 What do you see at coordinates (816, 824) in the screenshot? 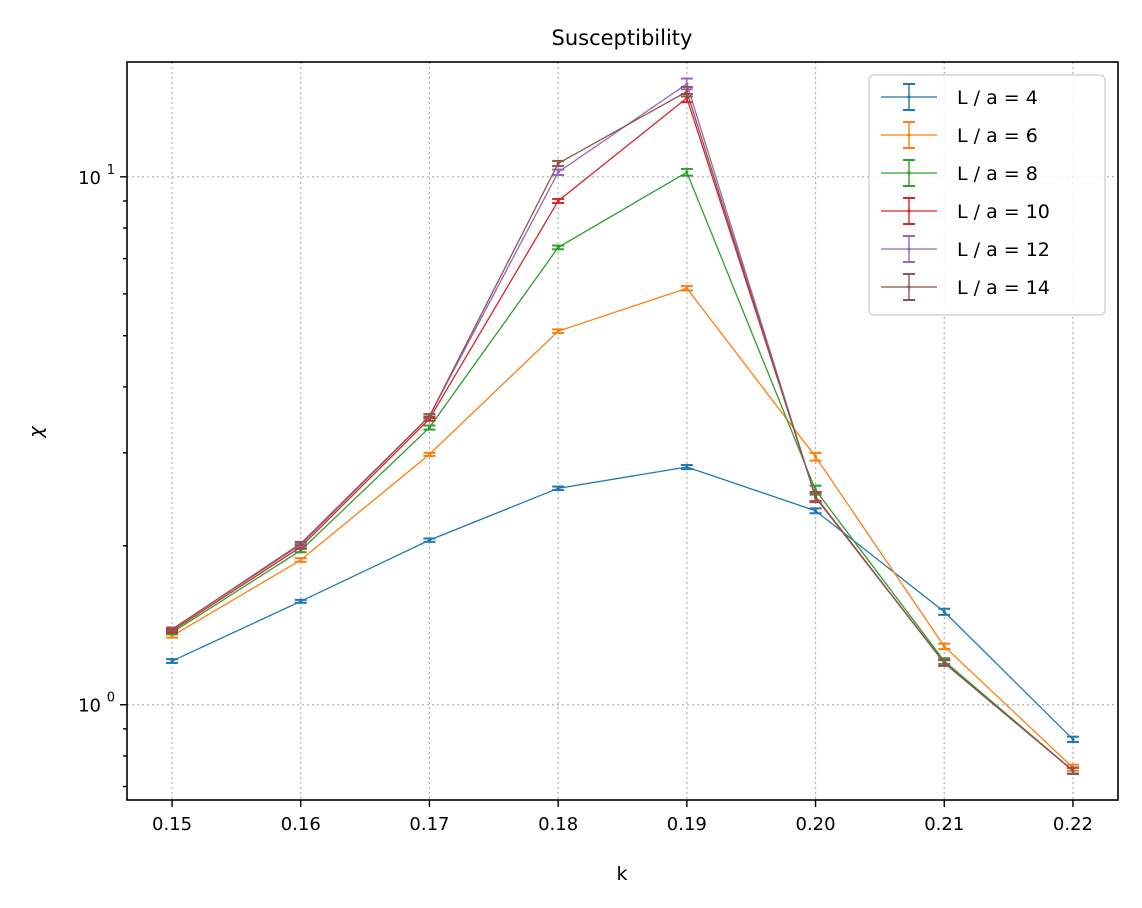
I see `x-tick-label: 0.20` at bounding box center [816, 824].